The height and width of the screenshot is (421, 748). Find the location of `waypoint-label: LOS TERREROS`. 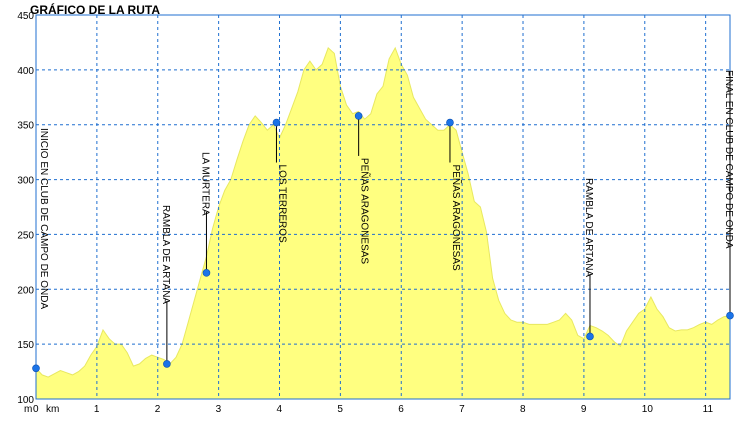

waypoint-label: LOS TERREROS is located at coordinates (281, 204).